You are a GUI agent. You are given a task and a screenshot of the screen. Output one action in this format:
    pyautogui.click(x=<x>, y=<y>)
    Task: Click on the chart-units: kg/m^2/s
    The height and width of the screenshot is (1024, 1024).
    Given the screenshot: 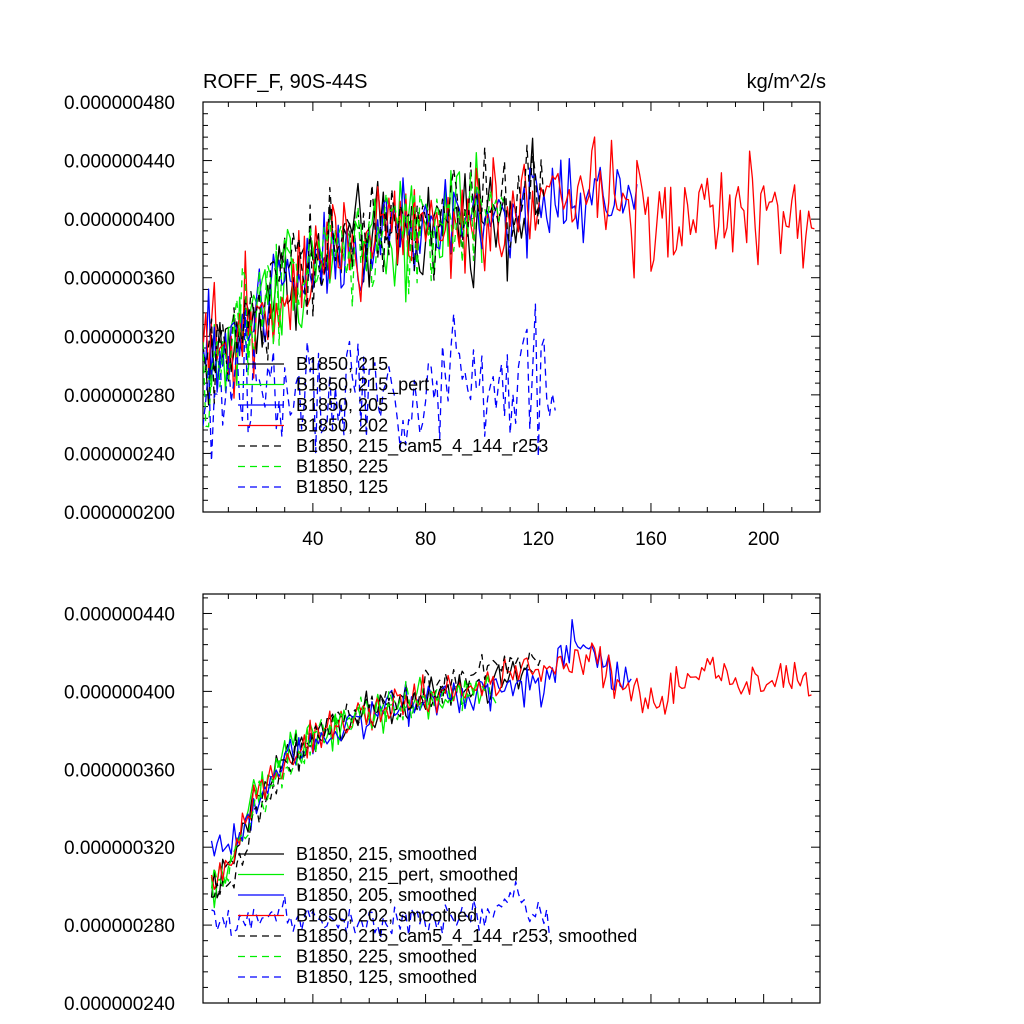 What is the action you would take?
    pyautogui.click(x=786, y=82)
    